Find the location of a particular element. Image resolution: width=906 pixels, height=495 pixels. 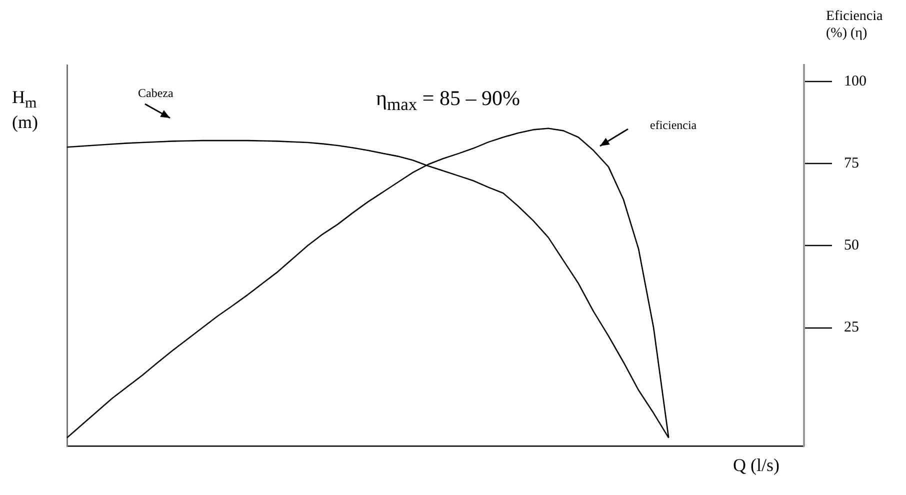

y-tick-label: 50 is located at coordinates (851, 246).